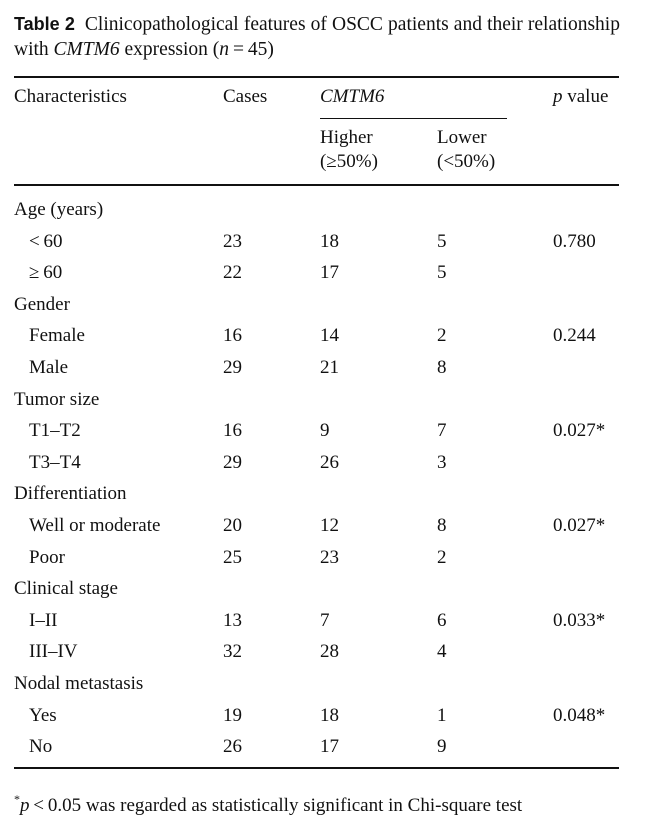 Image resolution: width=647 pixels, height=832 pixels. I want to click on cell-higher: 9, so click(325, 430).